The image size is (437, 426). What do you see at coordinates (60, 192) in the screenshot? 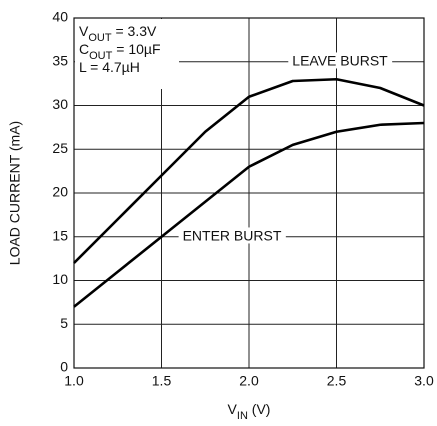
I see `y-tick-label: 20` at bounding box center [60, 192].